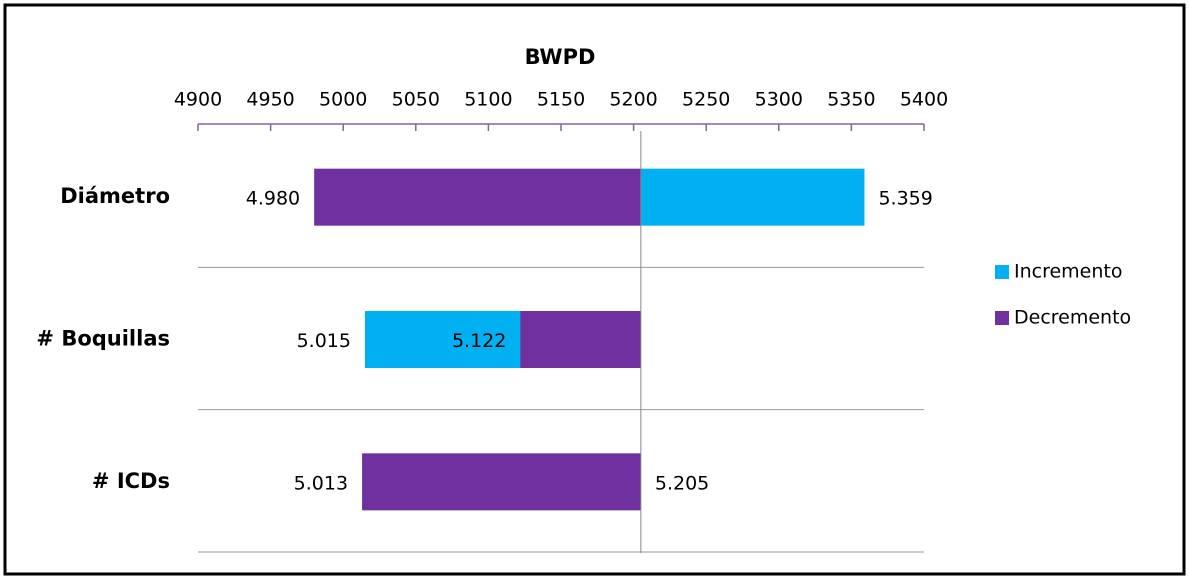 This screenshot has height=579, width=1189. I want to click on data-label: 5.205, so click(682, 483).